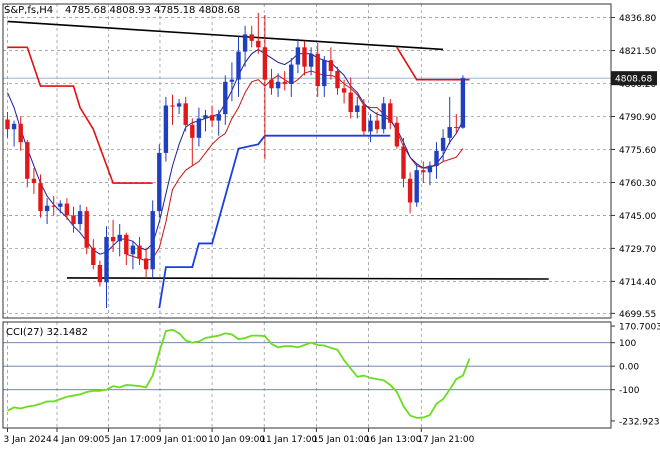  Describe the element at coordinates (182, 440) in the screenshot. I see `time-axis-label: 9 Jan 01:00` at that location.